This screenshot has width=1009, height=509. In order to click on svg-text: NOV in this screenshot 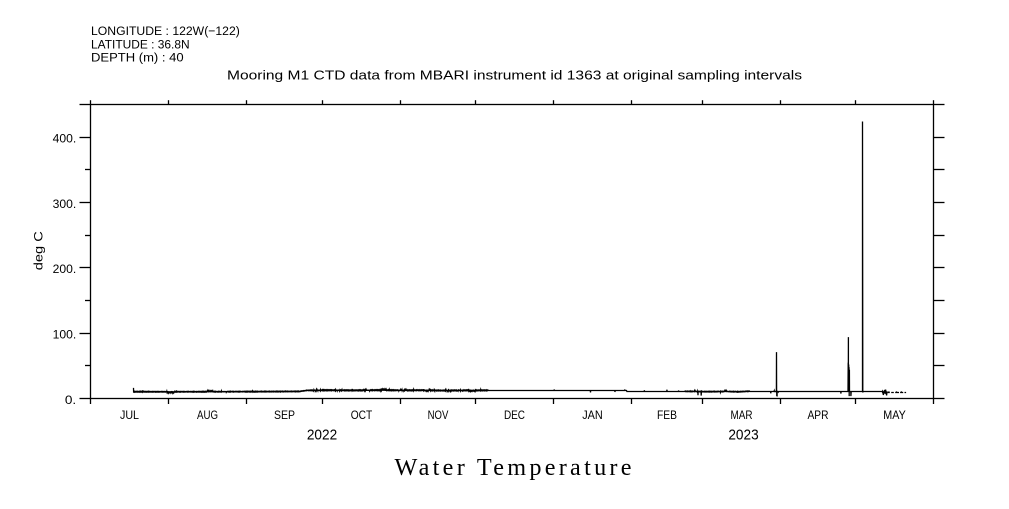, I will do `click(438, 415)`.